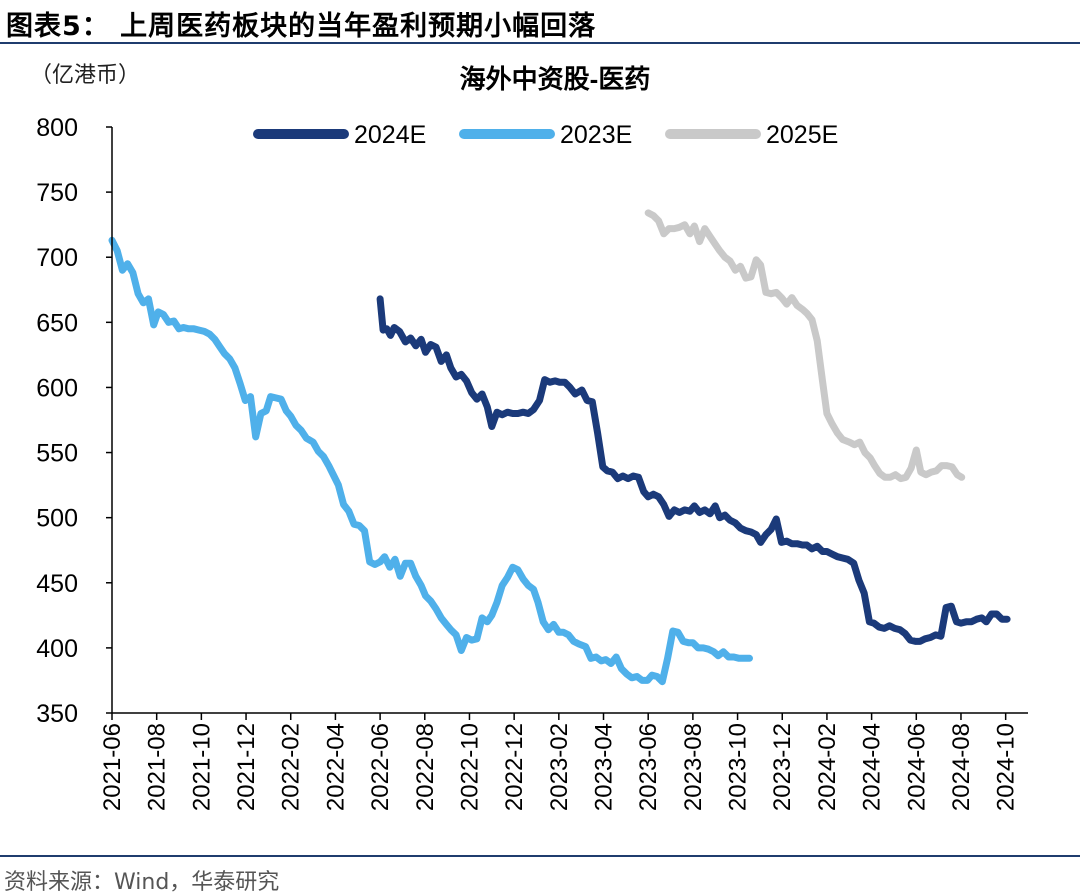 This screenshot has width=1080, height=896. I want to click on y-tick-label: 750, so click(57, 193).